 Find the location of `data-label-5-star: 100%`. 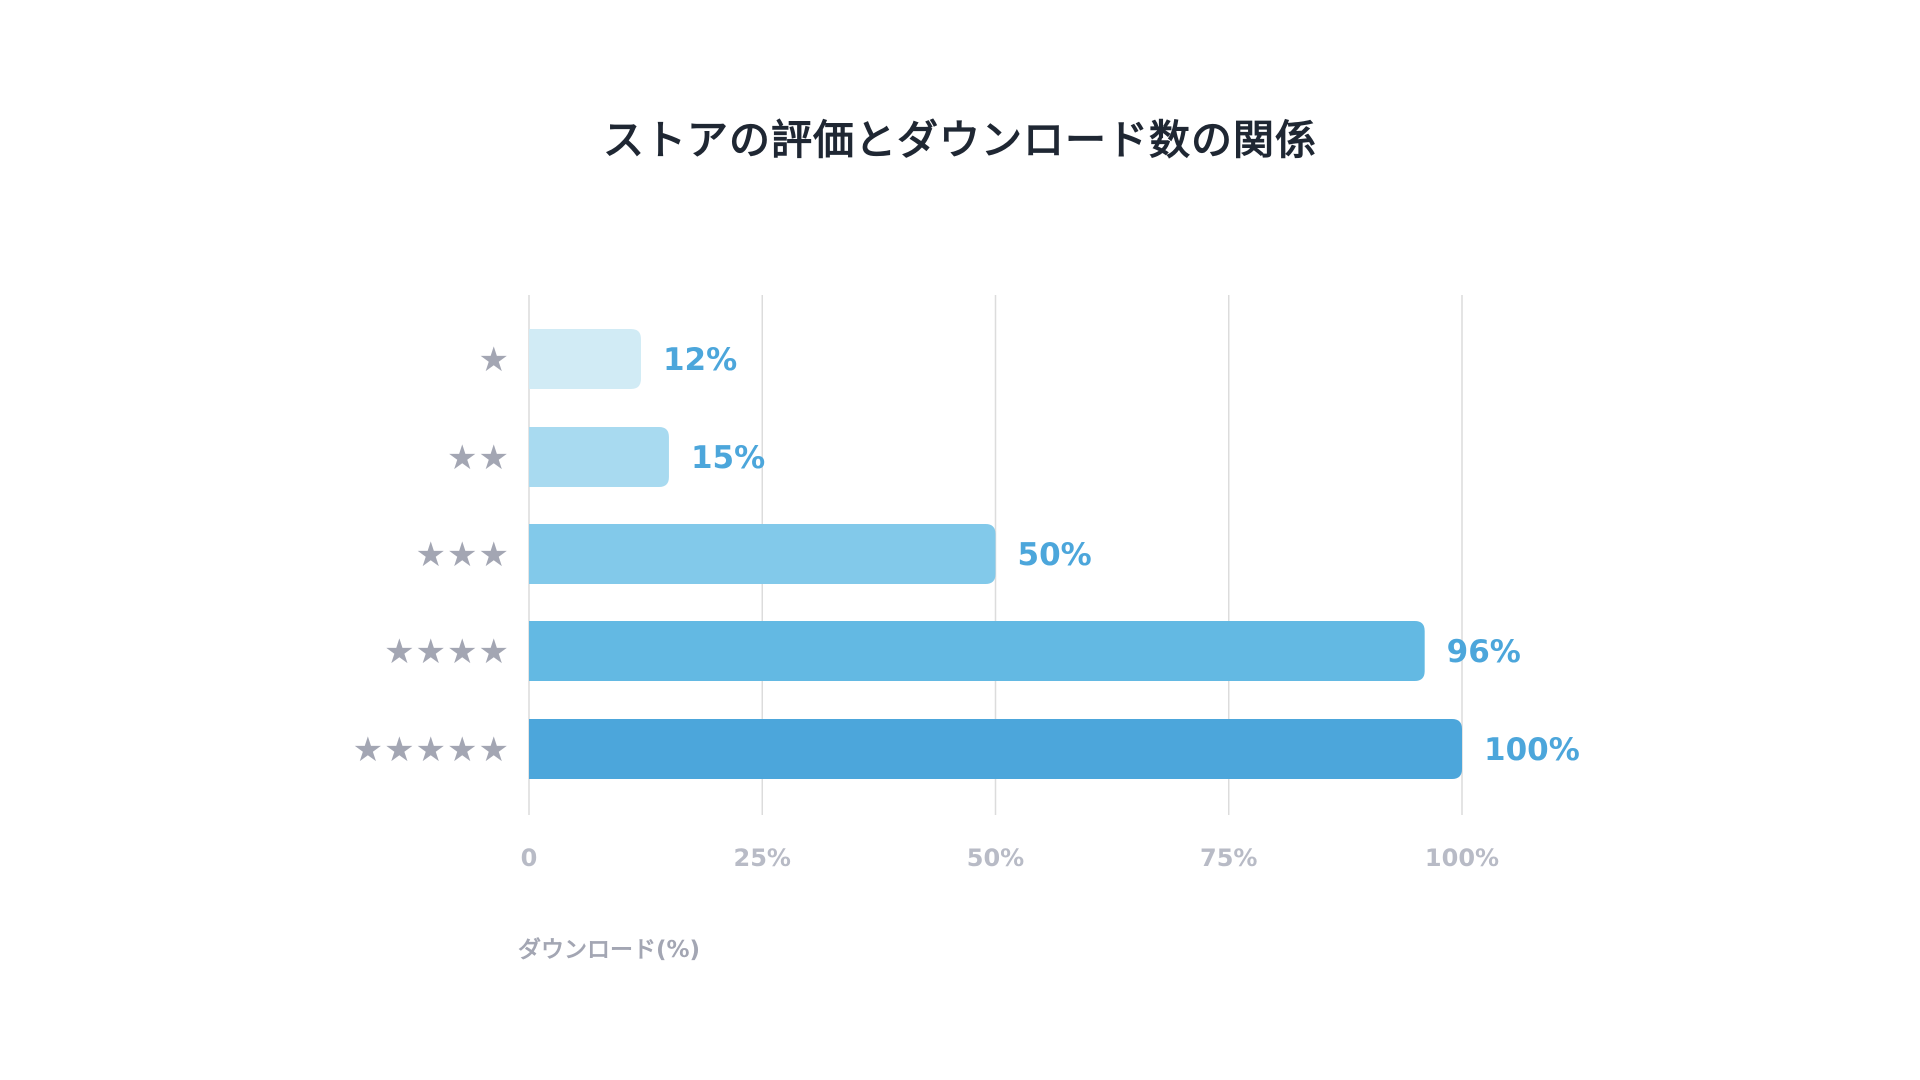

data-label-5-star: 100% is located at coordinates (1532, 750).